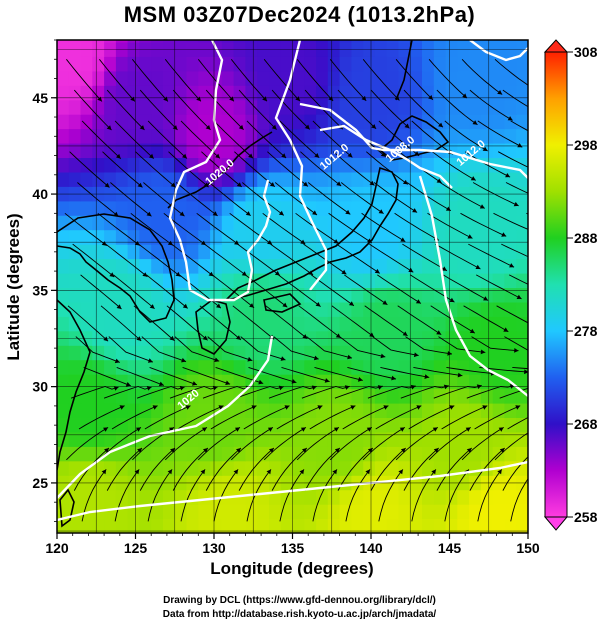  What do you see at coordinates (220, 170) in the screenshot?
I see `coastline-manchuria` at bounding box center [220, 170].